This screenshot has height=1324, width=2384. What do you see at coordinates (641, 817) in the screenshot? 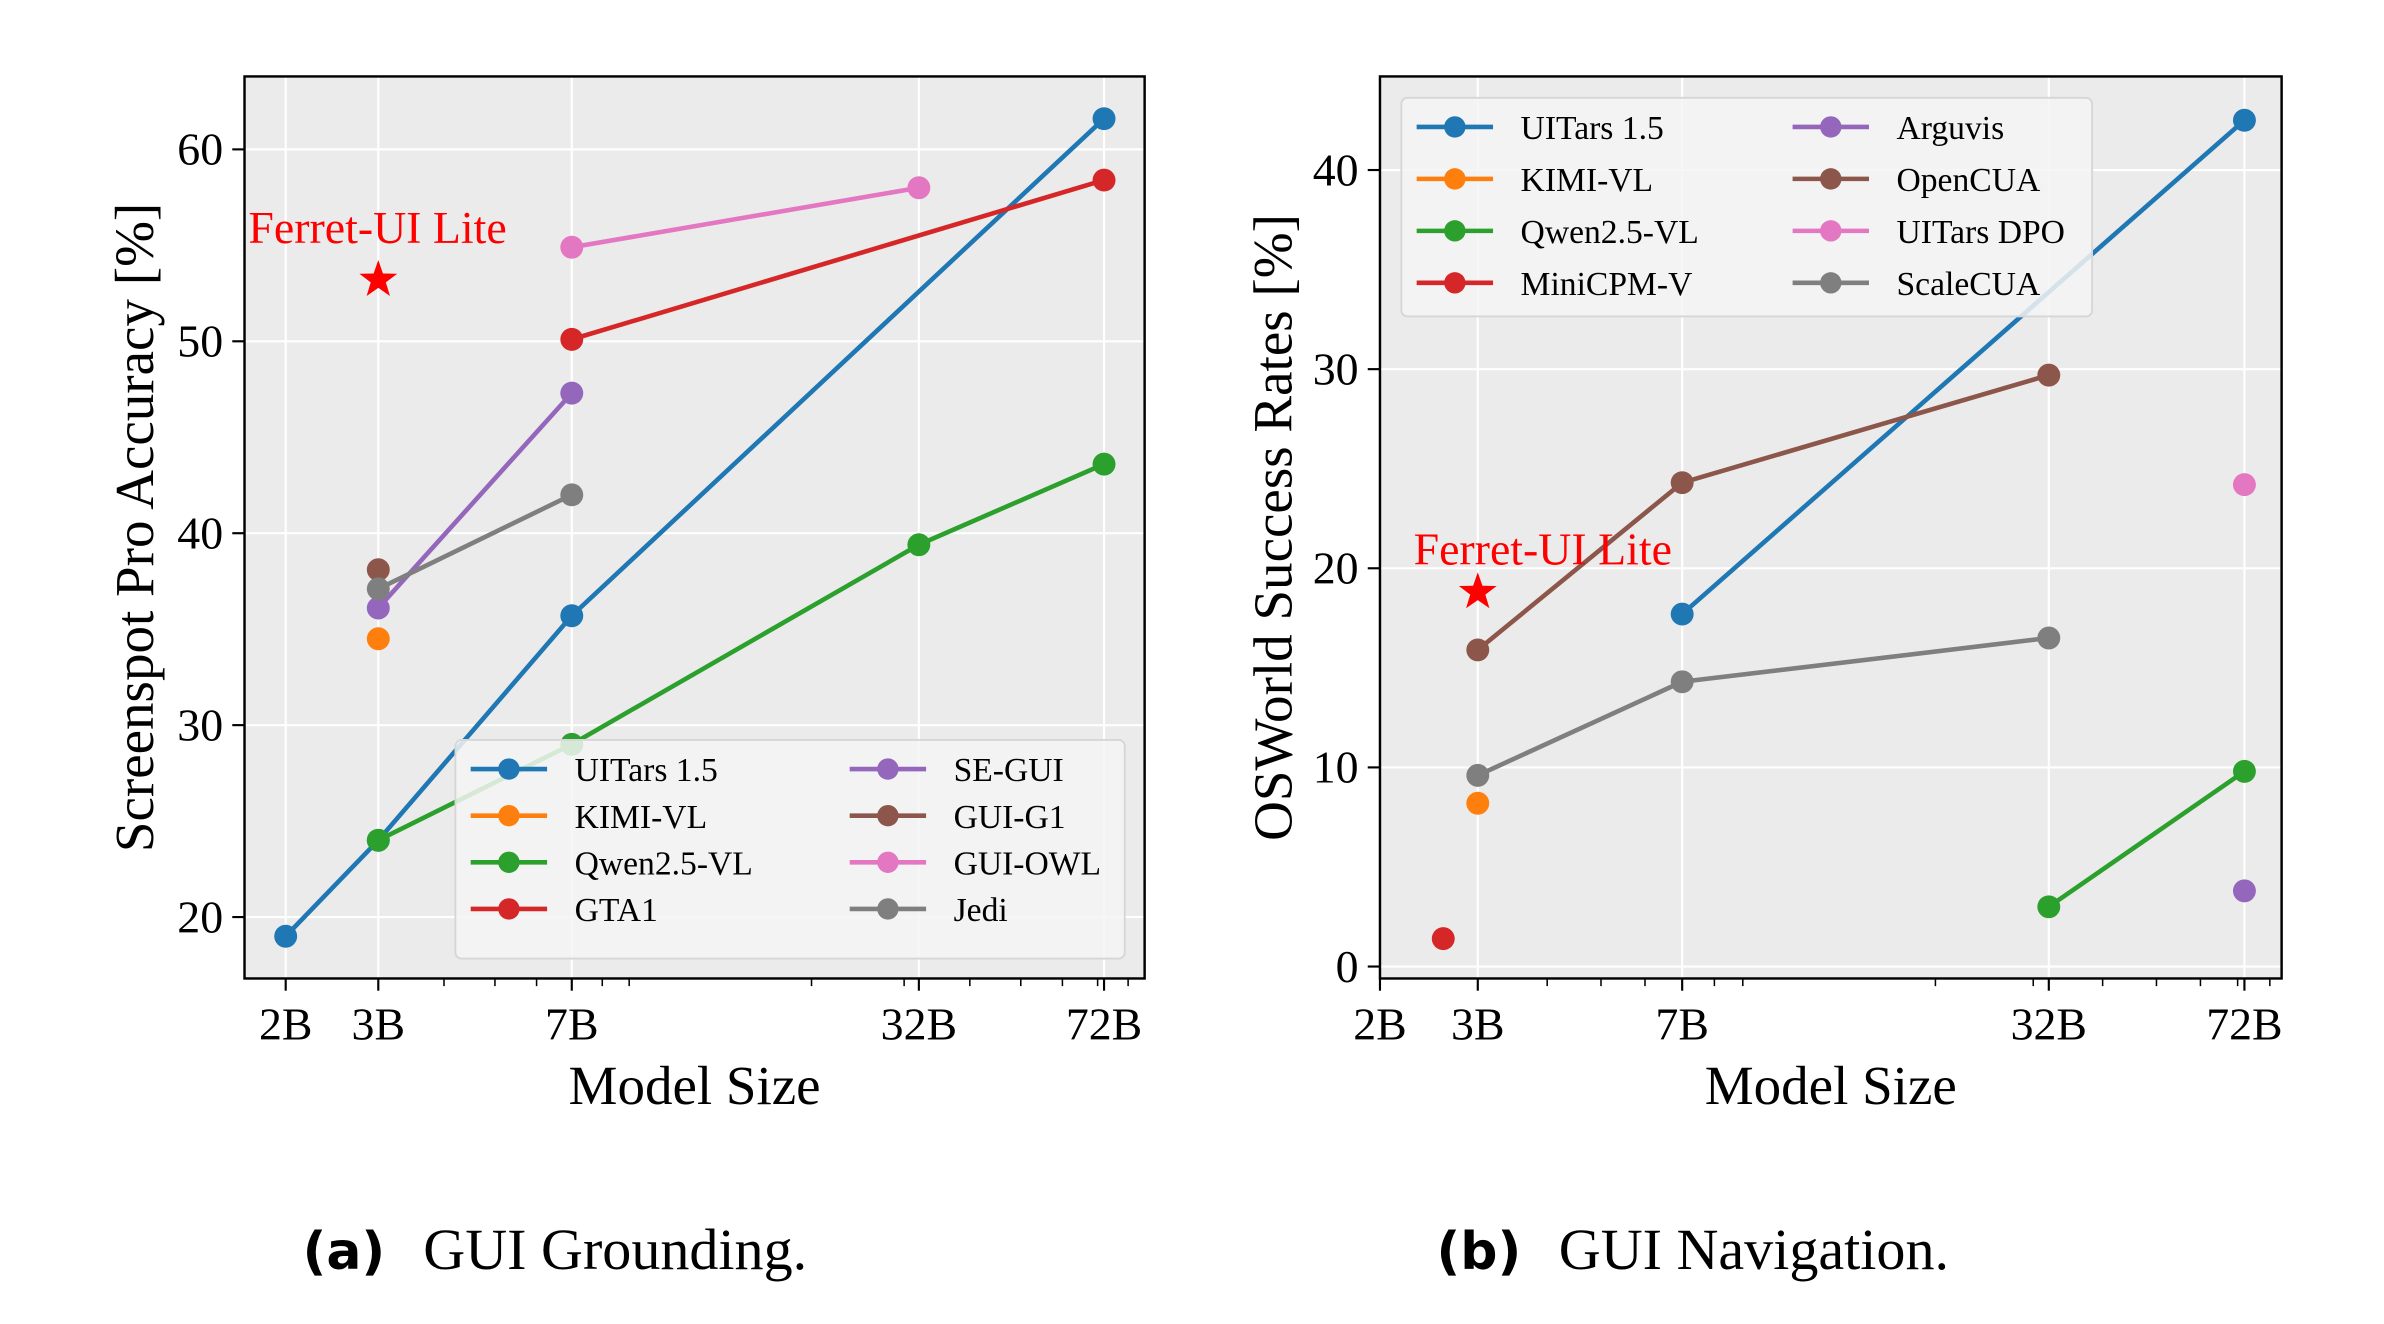
I see `legend-label: KIMI-VL` at bounding box center [641, 817].